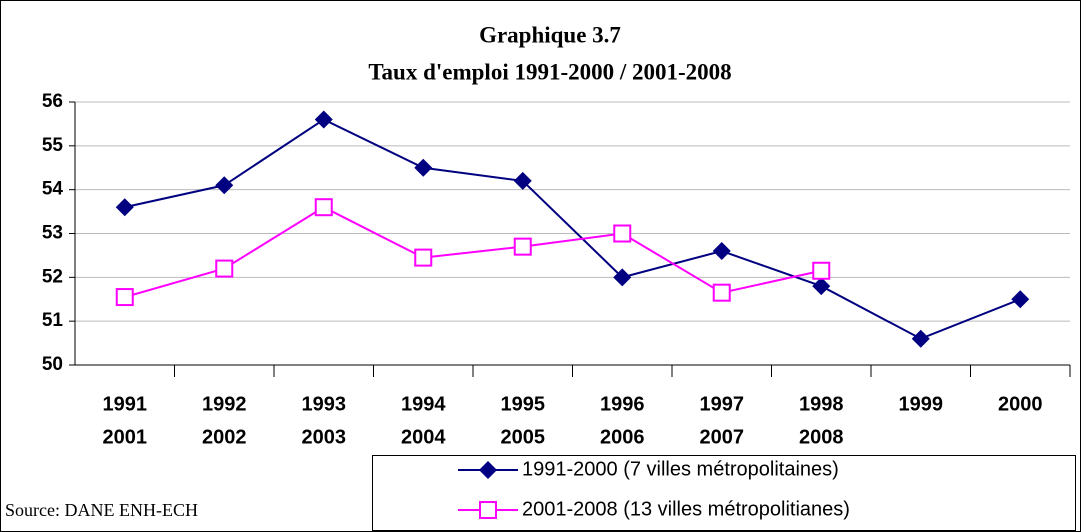  What do you see at coordinates (125, 437) in the screenshot?
I see `x-tick-label: 2001` at bounding box center [125, 437].